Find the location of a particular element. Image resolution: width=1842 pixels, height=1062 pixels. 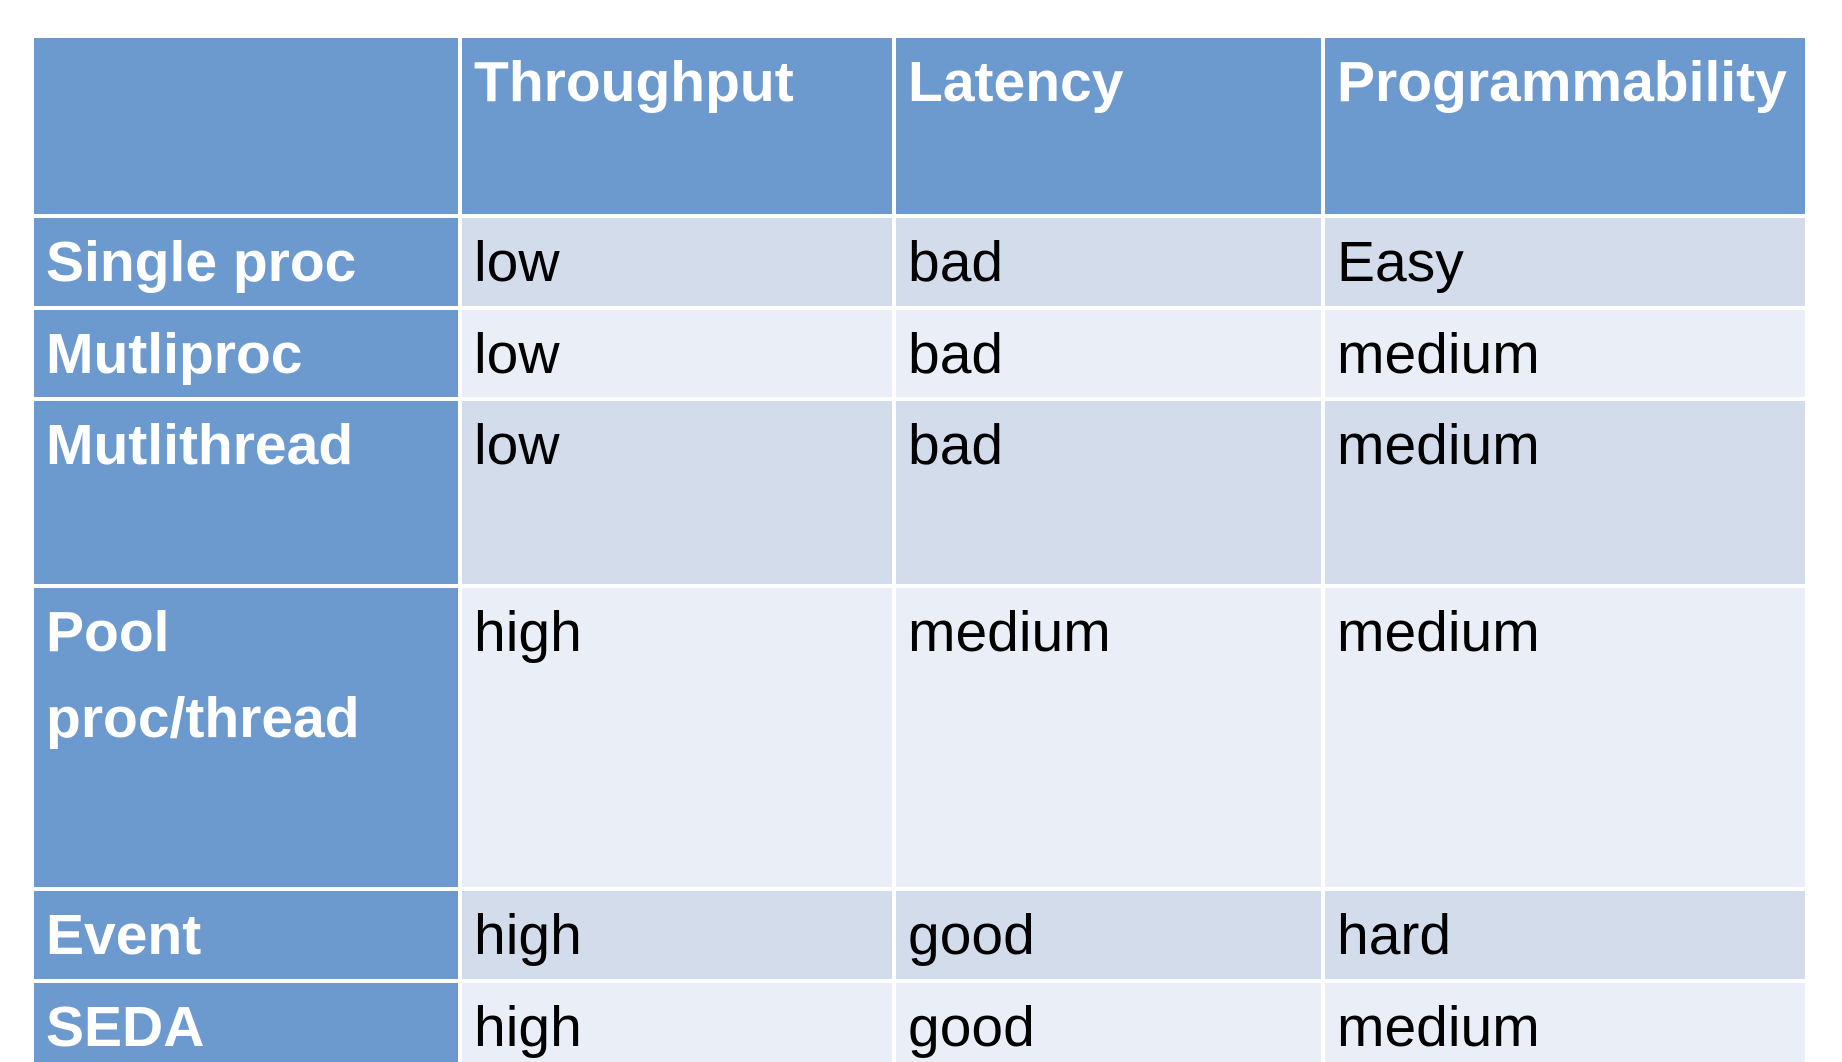

table-row: Event high good hard is located at coordinates (919, 935).